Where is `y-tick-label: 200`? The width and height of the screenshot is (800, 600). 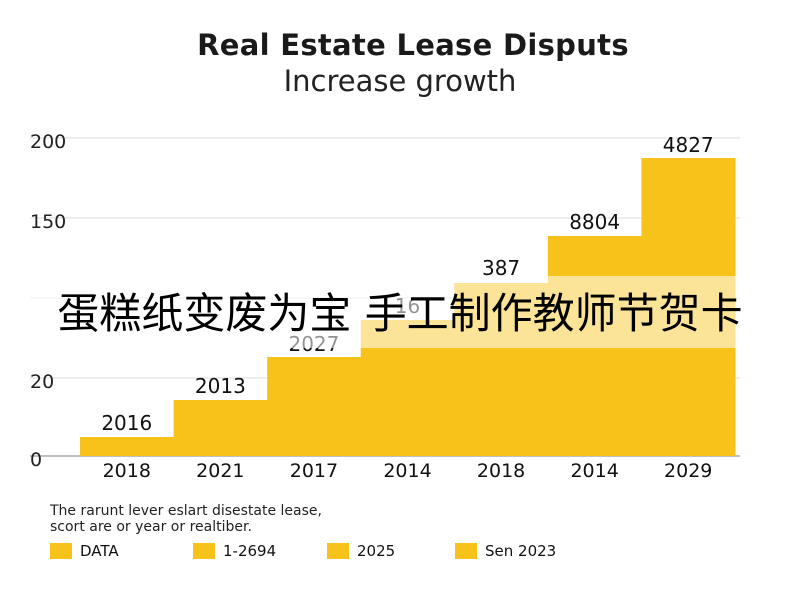 y-tick-label: 200 is located at coordinates (48, 142).